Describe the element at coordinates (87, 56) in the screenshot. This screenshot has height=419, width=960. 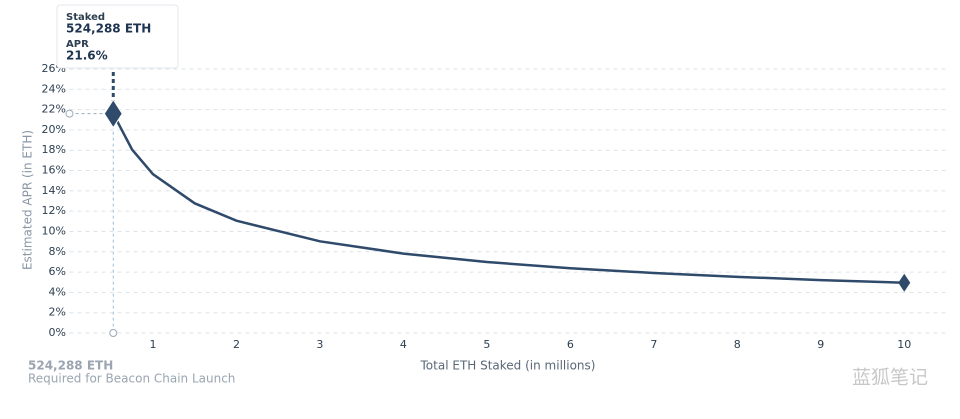
I see `tooltip-apr-value: 21.6%` at that location.